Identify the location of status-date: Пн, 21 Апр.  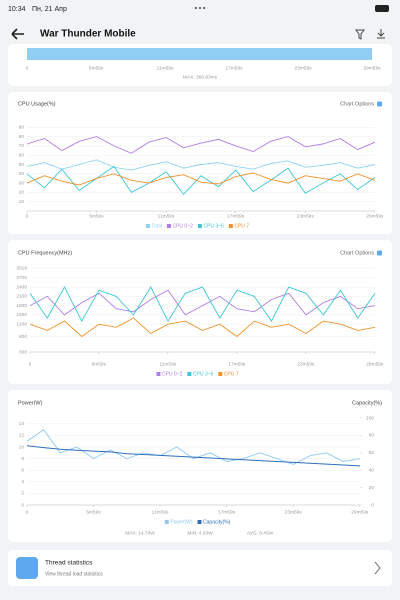
(49, 9).